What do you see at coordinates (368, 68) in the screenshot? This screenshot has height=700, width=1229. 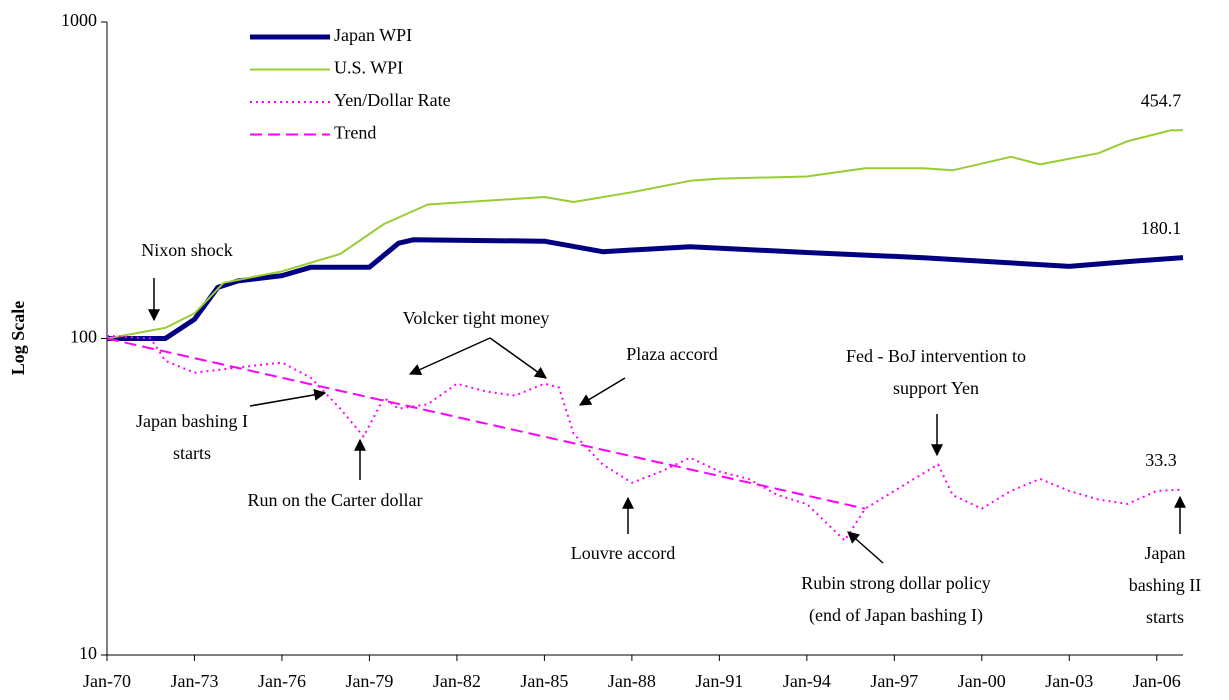 I see `legend-label: U.S. WPI` at bounding box center [368, 68].